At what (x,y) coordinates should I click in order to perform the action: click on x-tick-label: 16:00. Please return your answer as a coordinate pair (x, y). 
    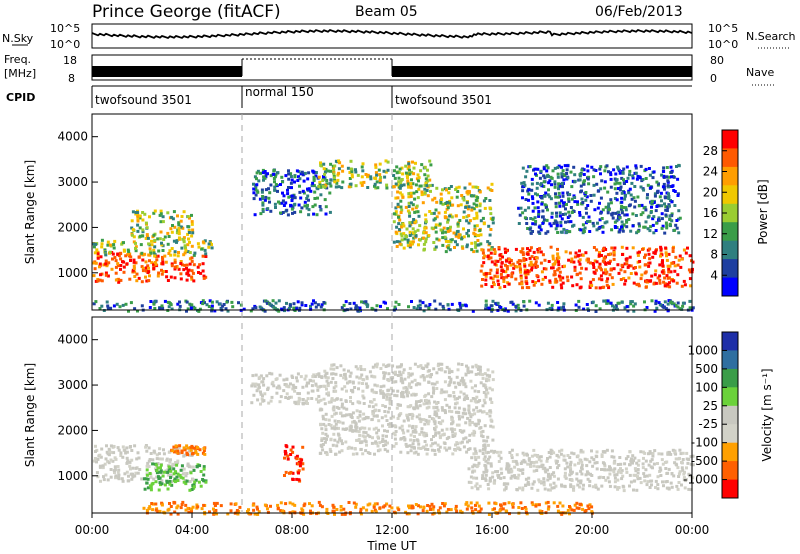
    Looking at the image, I should click on (492, 530).